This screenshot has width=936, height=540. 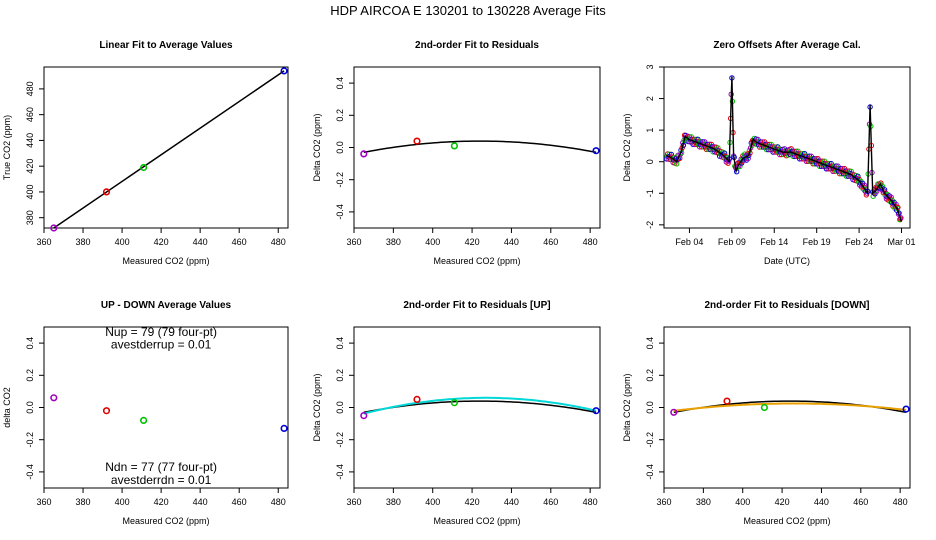 I want to click on x-tick-label: Feb 14, so click(x=774, y=242).